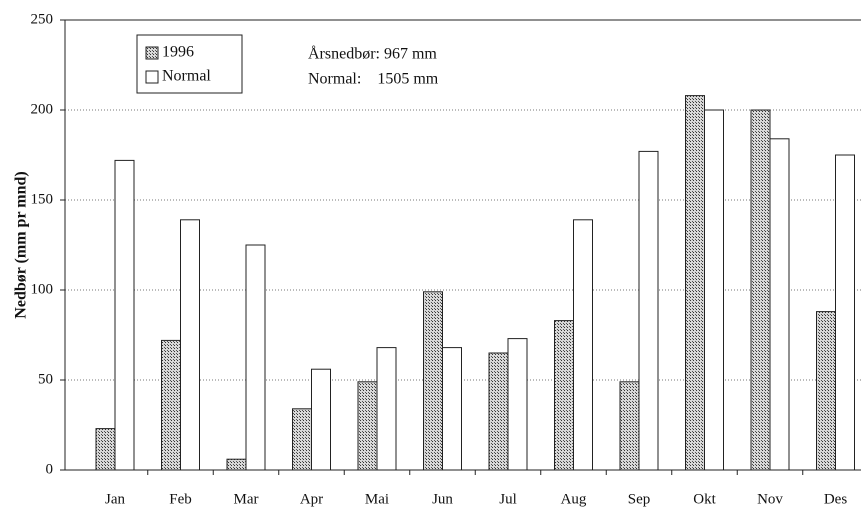 The height and width of the screenshot is (507, 861). What do you see at coordinates (372, 54) in the screenshot?
I see `annotation: Årsnedbør: 967 mm` at bounding box center [372, 54].